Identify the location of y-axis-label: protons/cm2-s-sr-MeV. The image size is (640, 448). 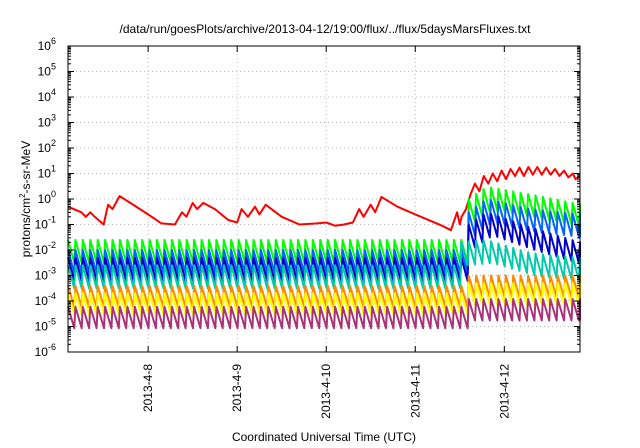
(25, 199).